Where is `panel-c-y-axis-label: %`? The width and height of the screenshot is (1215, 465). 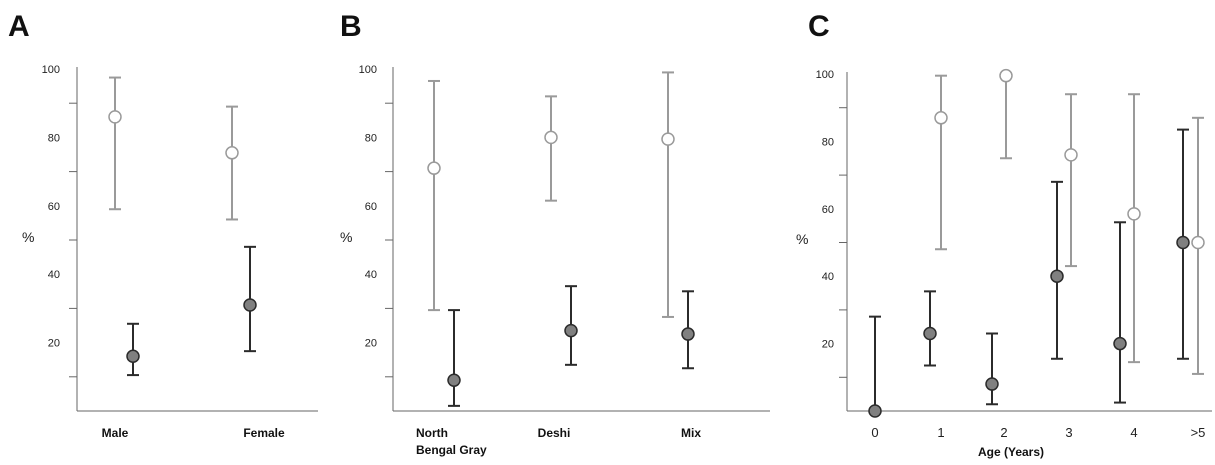
panel-c-y-axis-label: % is located at coordinates (802, 239).